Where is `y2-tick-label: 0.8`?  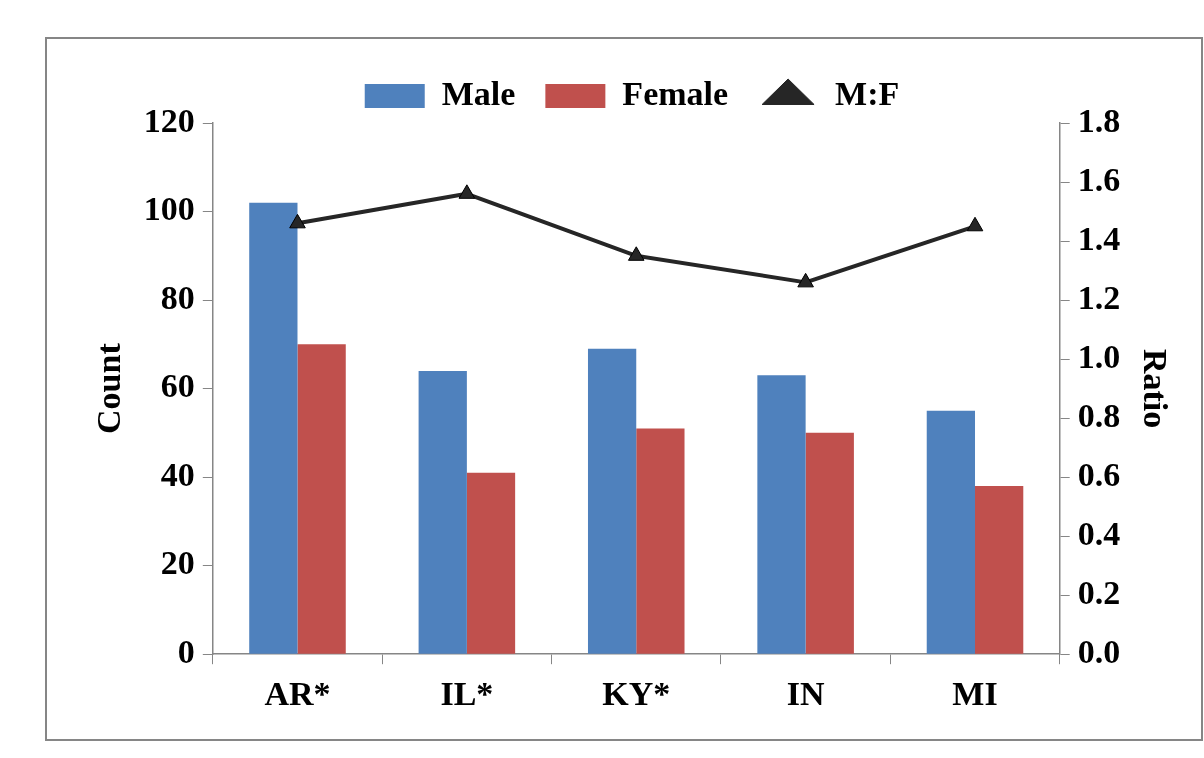 y2-tick-label: 0.8 is located at coordinates (1099, 415).